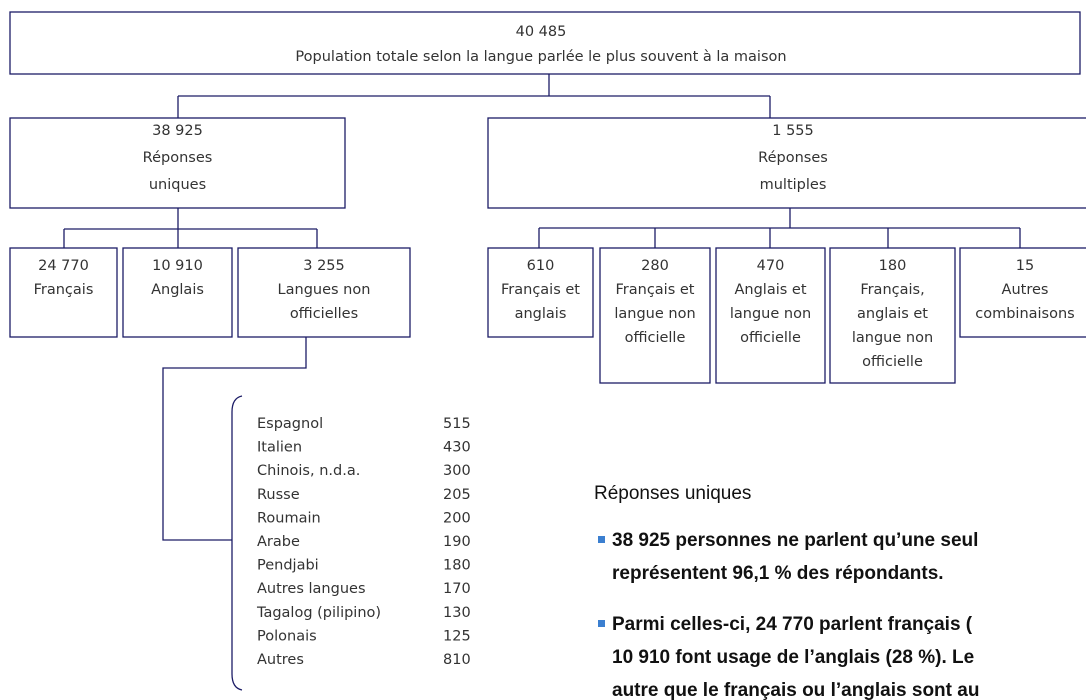 Image resolution: width=1086 pixels, height=700 pixels. Describe the element at coordinates (457, 542) in the screenshot. I see `list-value: 190` at that location.